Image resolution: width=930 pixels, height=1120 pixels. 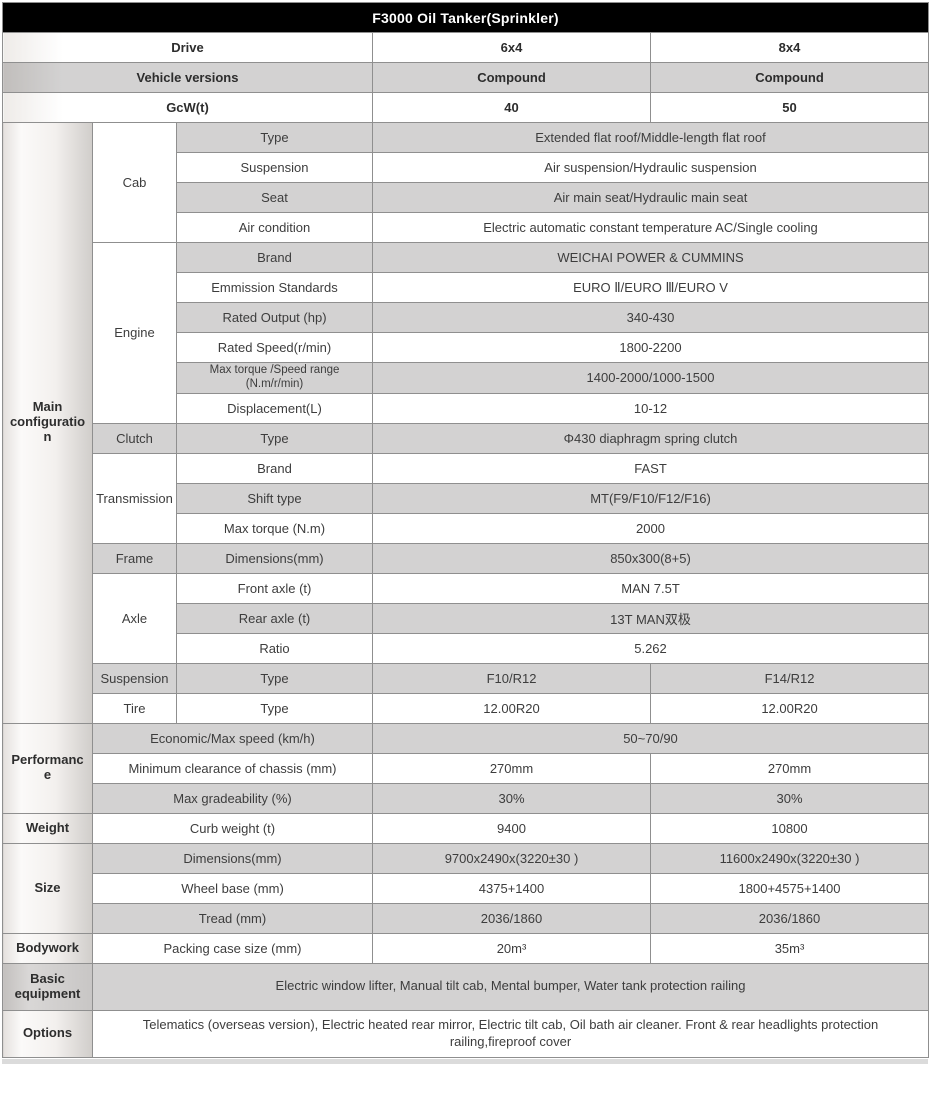 What do you see at coordinates (466, 197) in the screenshot?
I see `table-row: Seat Air main seat/Hydraulic main seat` at bounding box center [466, 197].